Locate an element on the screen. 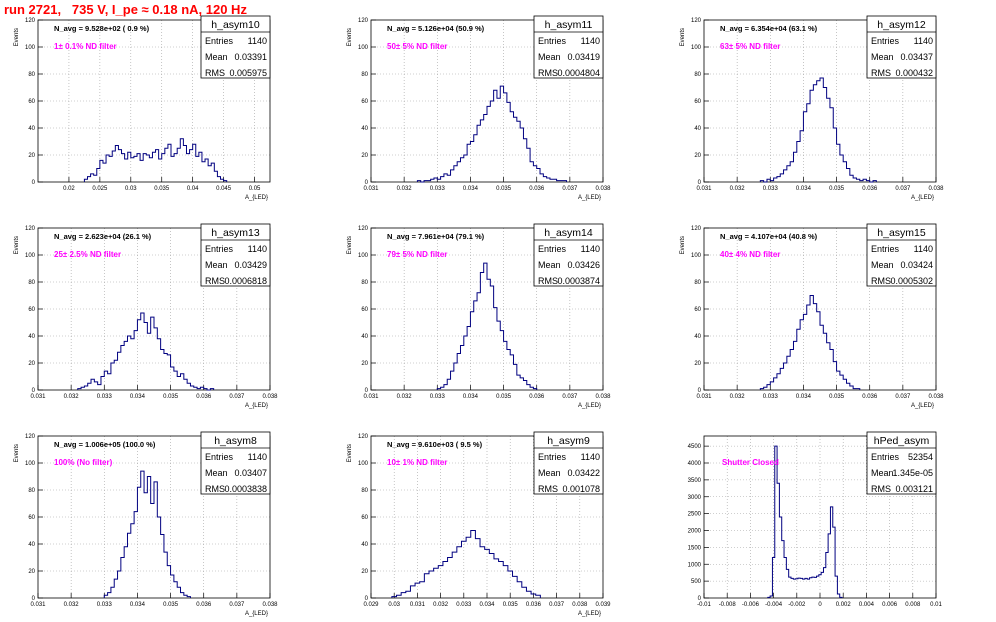 This screenshot has height=622, width=996. y-tick-label: 4500 is located at coordinates (695, 447).